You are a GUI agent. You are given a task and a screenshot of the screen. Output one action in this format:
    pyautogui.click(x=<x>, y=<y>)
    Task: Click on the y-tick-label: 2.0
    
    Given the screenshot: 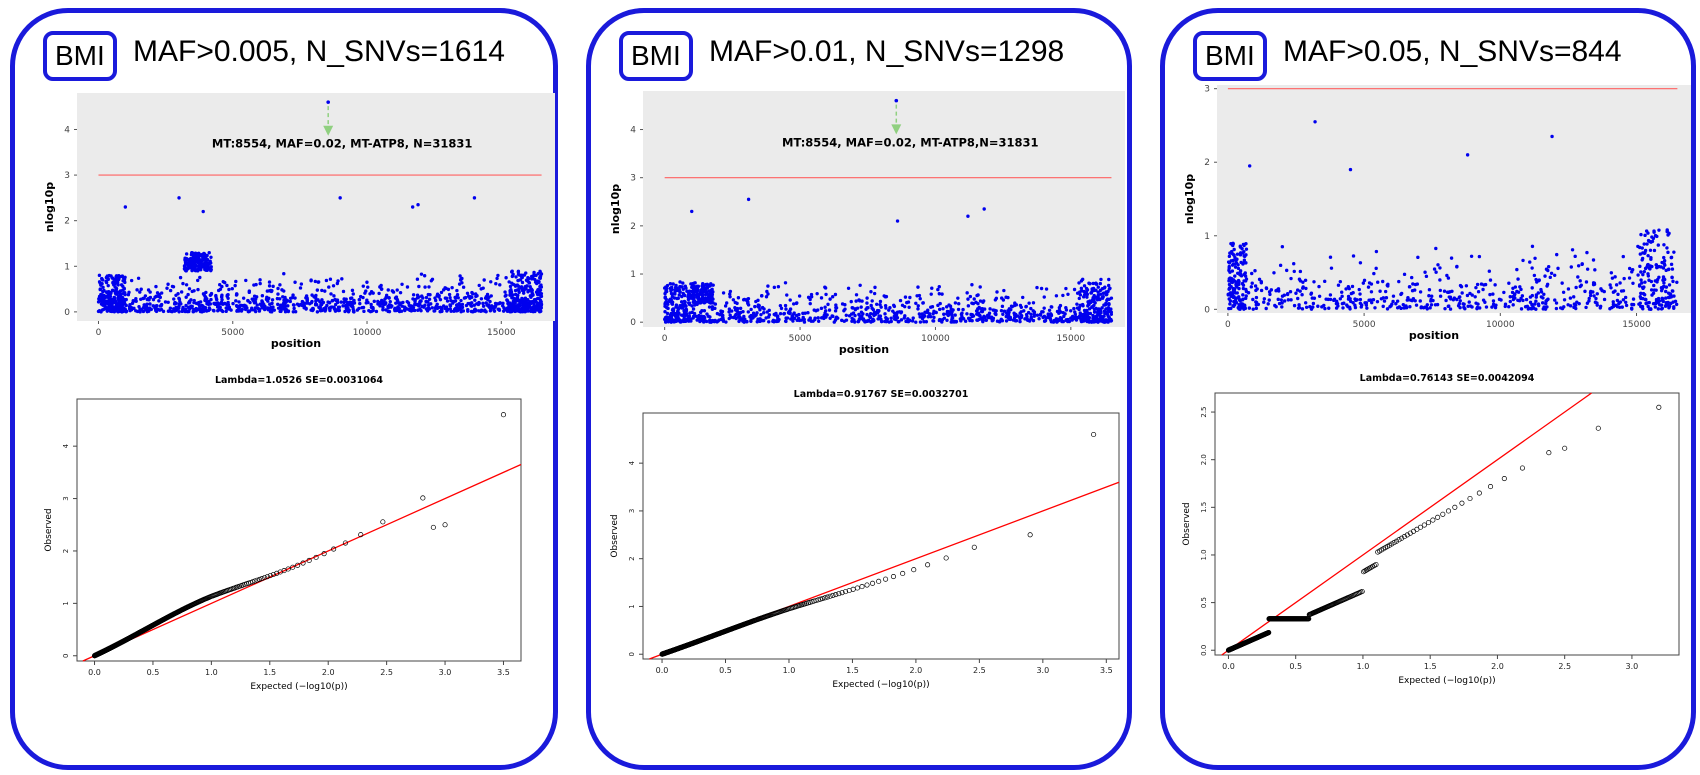 What is the action you would take?
    pyautogui.click(x=1204, y=459)
    